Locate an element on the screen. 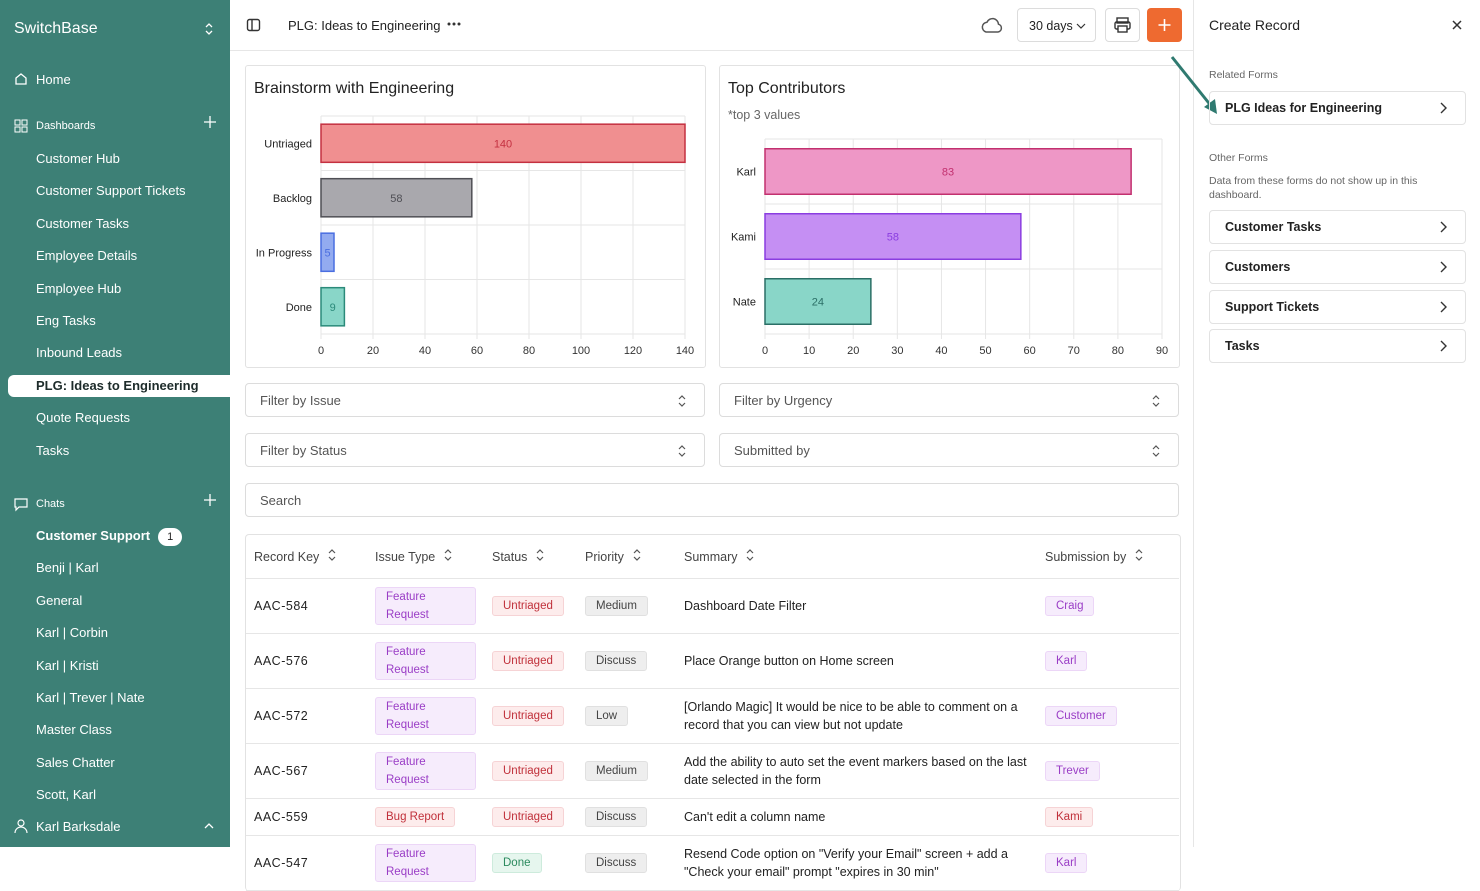  chats-icon is located at coordinates (21, 505).